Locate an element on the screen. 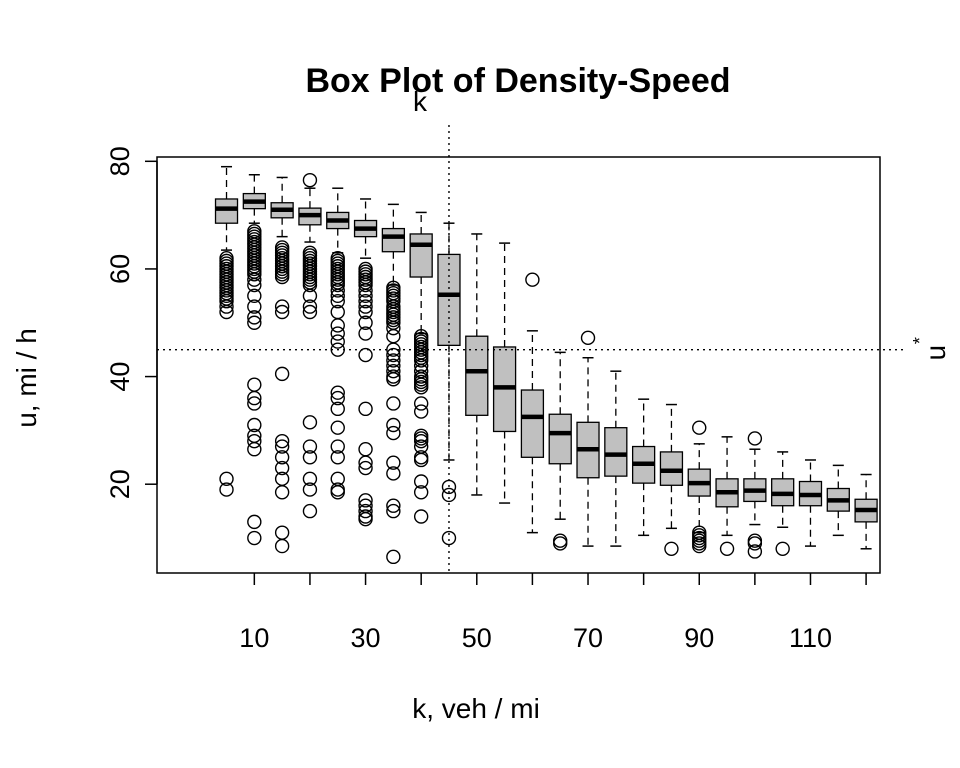  x-tick-label: 90 is located at coordinates (699, 638).